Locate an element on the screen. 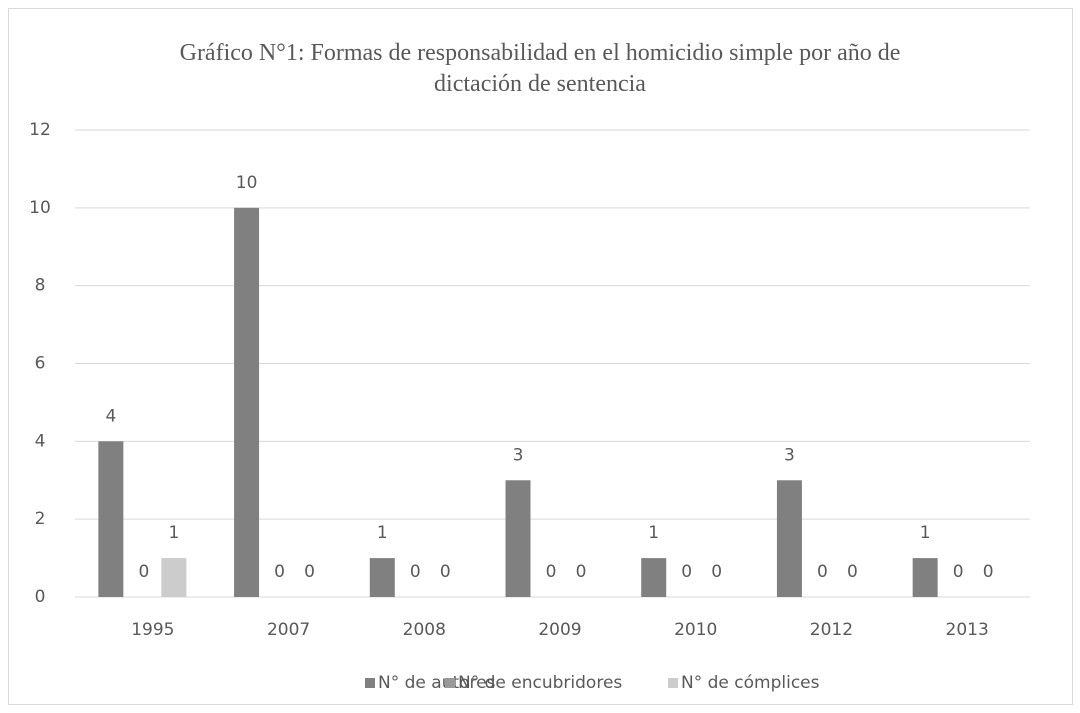  x-tick-label: 2007 is located at coordinates (288, 630).